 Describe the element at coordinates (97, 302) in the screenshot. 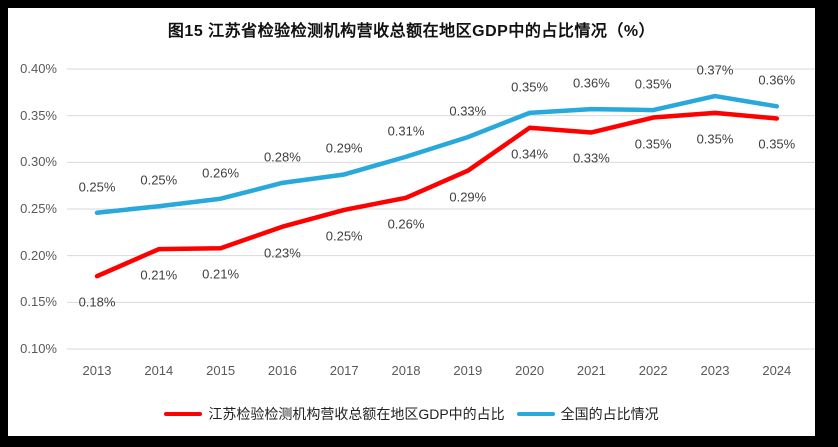

I see `data-label: 0.18%` at that location.